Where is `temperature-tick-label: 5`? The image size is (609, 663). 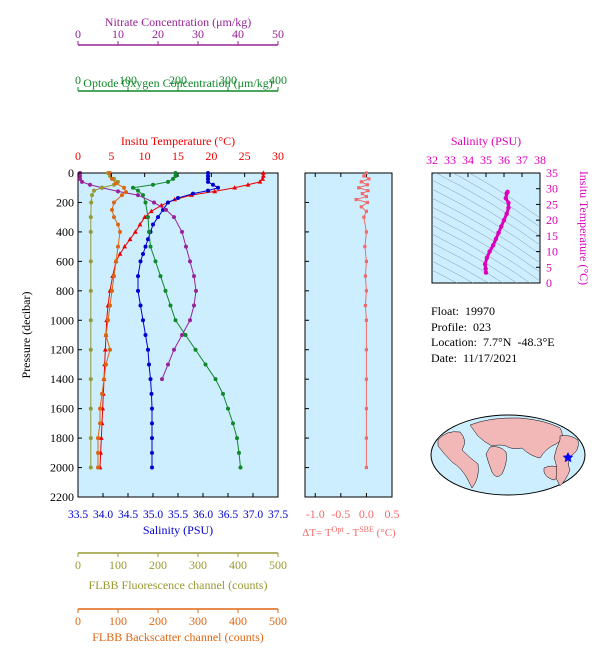 temperature-tick-label: 5 is located at coordinates (111, 156).